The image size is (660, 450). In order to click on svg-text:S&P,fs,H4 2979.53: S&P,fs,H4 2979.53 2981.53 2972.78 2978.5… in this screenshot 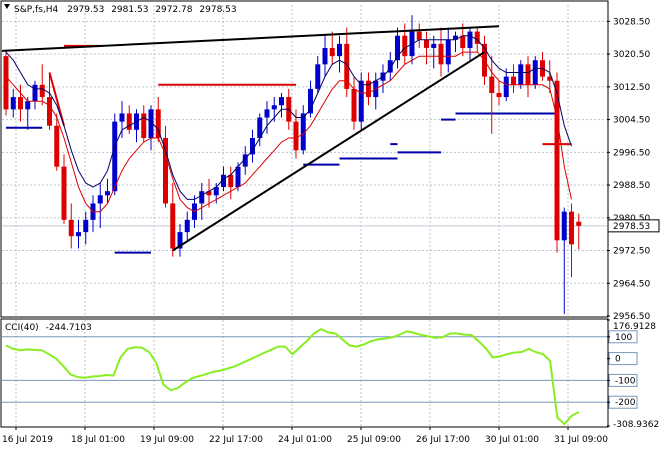, I will do `click(125, 10)`.